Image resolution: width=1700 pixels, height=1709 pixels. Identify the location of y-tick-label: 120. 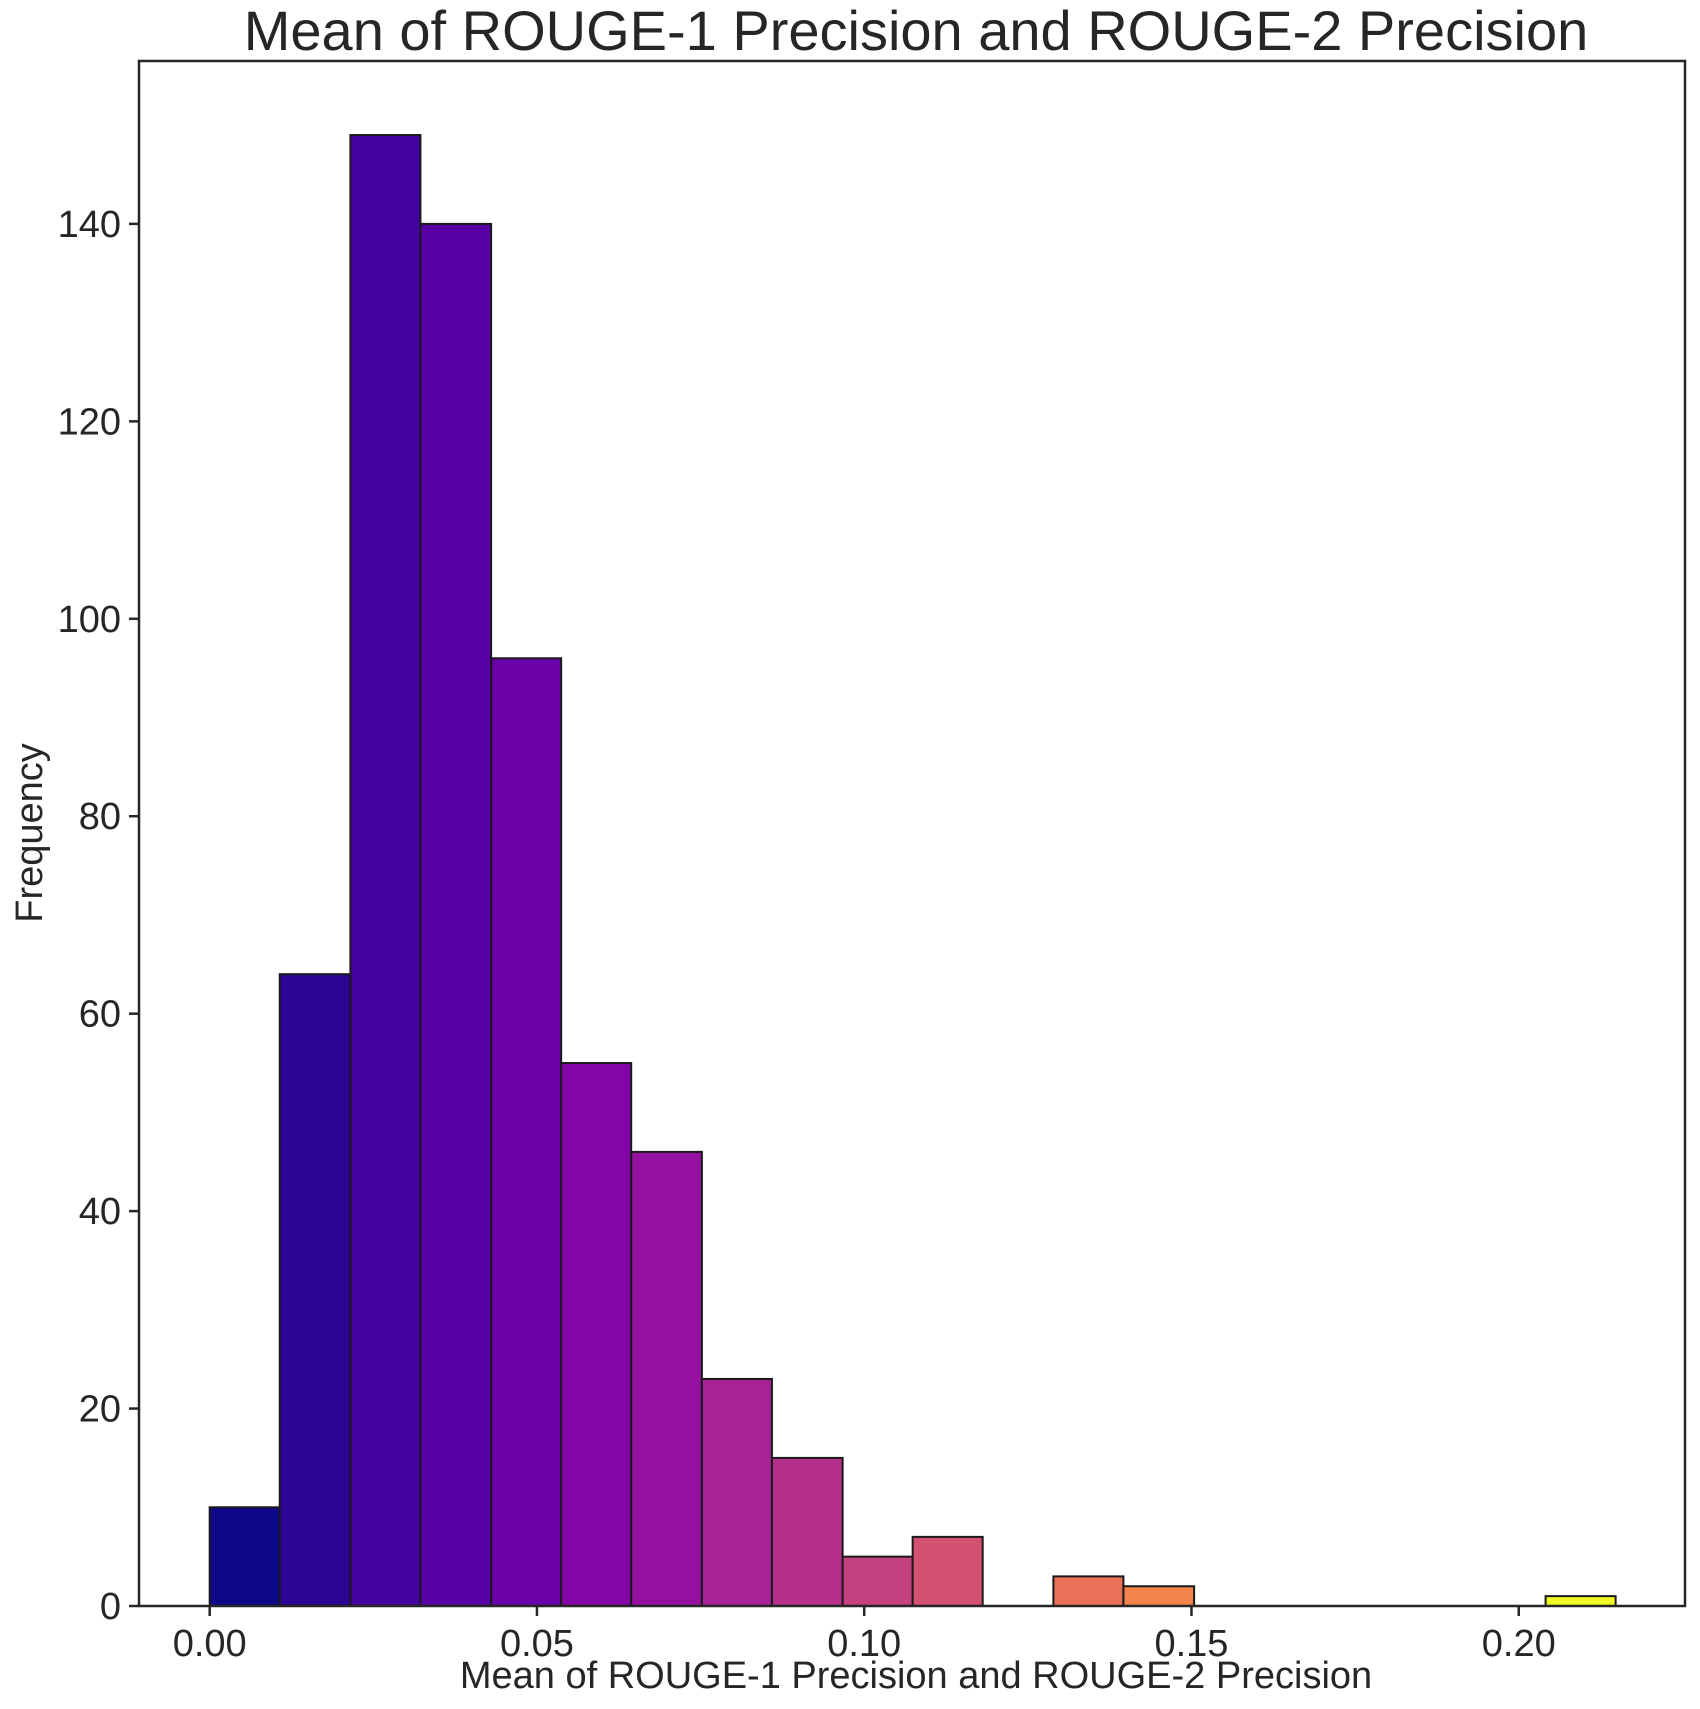
(89, 422).